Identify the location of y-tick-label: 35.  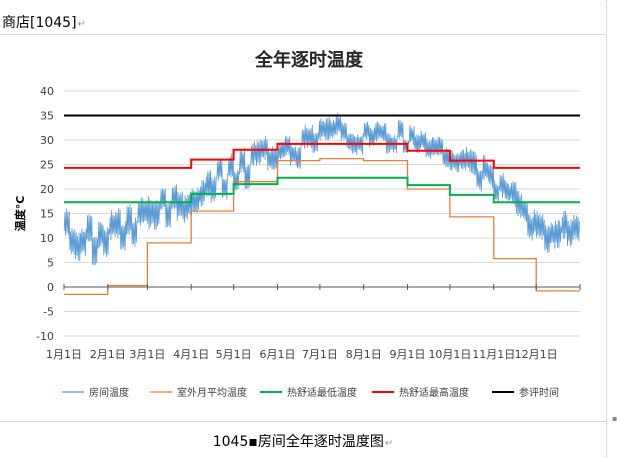
(47, 116).